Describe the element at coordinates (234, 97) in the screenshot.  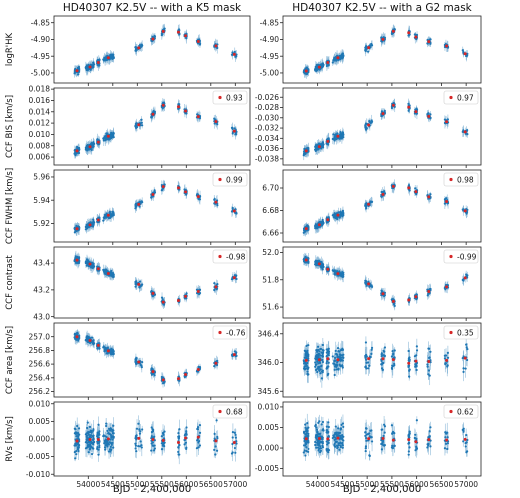
I see `correlation-label: 0.93` at that location.